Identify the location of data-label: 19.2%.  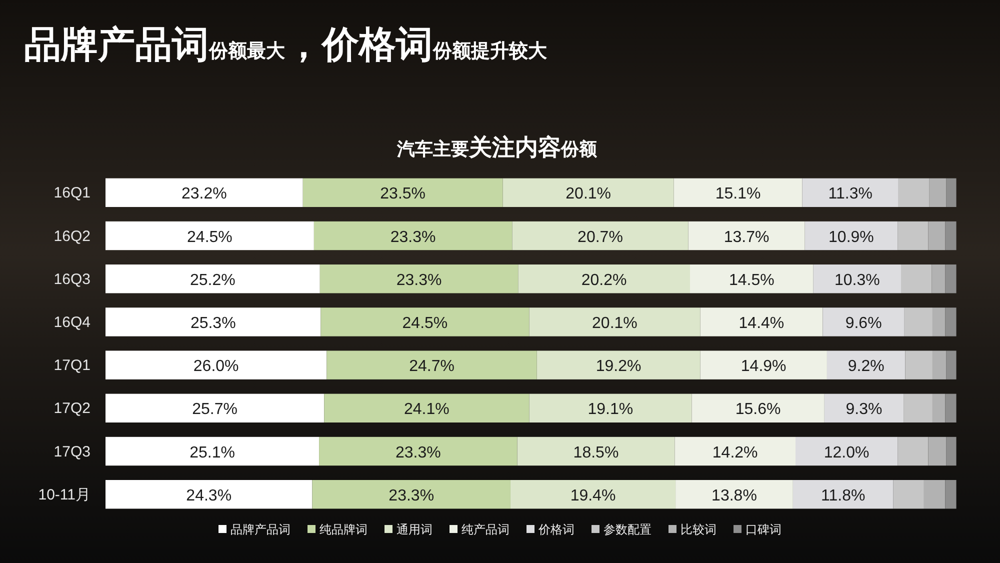
(619, 367).